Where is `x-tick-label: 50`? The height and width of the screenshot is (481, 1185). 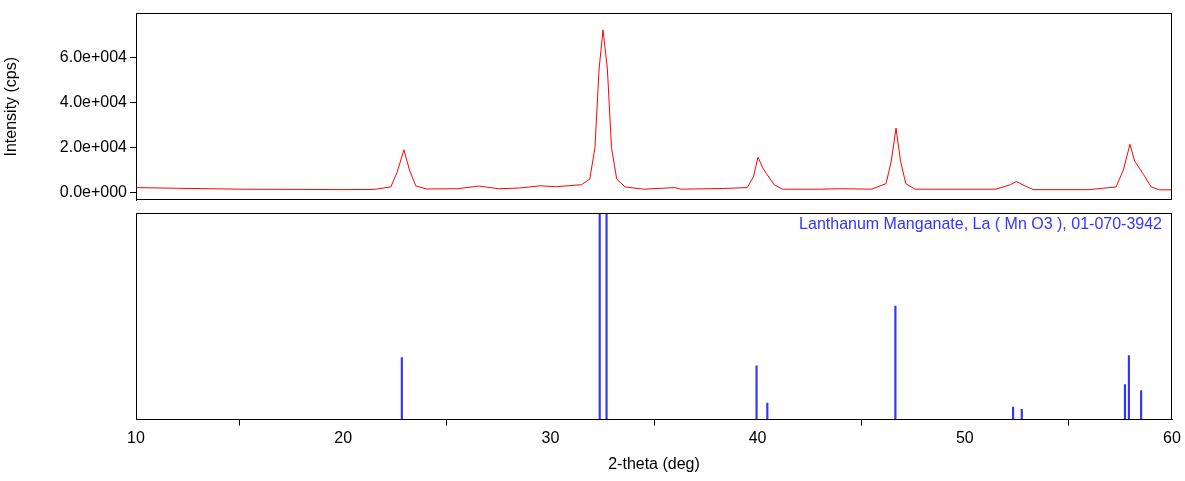
x-tick-label: 50 is located at coordinates (964, 437).